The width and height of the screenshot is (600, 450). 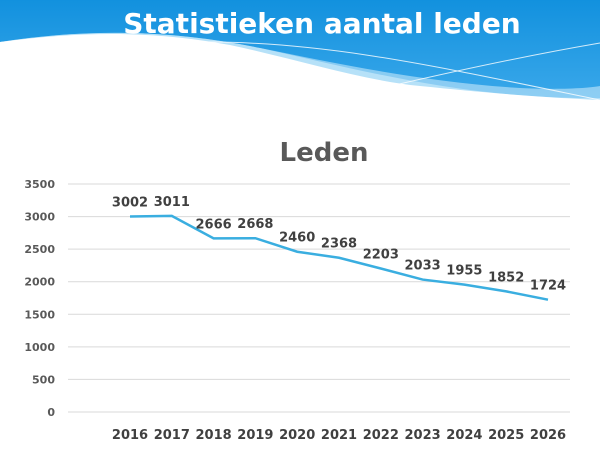 What do you see at coordinates (255, 435) in the screenshot?
I see `x-tick-label: 2019` at bounding box center [255, 435].